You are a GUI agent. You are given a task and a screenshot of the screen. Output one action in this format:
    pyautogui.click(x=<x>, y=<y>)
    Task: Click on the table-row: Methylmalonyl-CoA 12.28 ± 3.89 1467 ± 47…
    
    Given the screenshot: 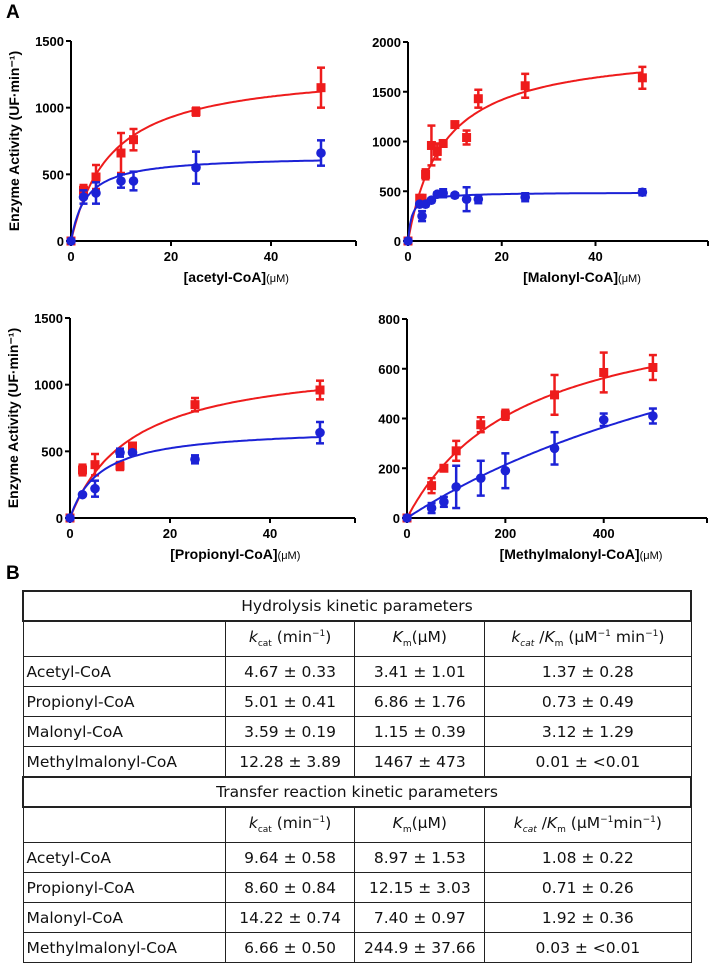 What is the action you would take?
    pyautogui.click(x=357, y=762)
    